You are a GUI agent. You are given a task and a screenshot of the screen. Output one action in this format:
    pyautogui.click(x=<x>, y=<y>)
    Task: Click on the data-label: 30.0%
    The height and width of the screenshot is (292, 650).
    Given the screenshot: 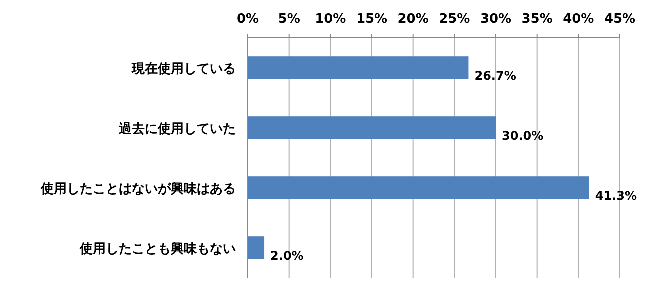 What is the action you would take?
    pyautogui.click(x=523, y=136)
    